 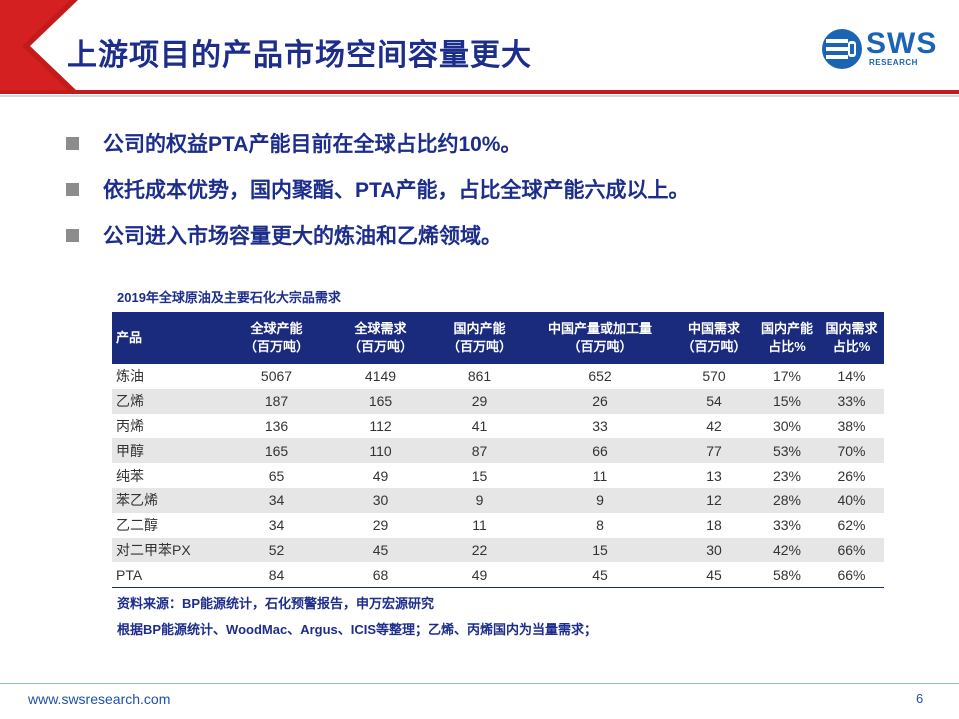 What do you see at coordinates (851, 475) in the screenshot?
I see `cell: 26%` at bounding box center [851, 475].